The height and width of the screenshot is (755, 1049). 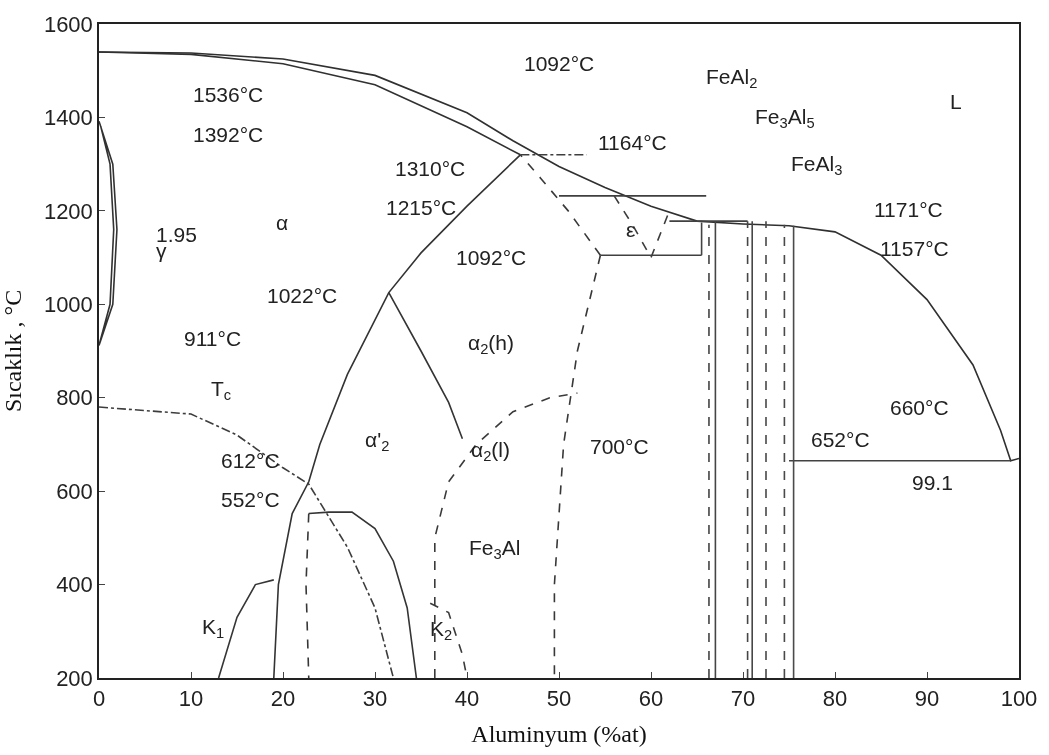 What do you see at coordinates (840, 439) in the screenshot?
I see `annotation: 652°C` at bounding box center [840, 439].